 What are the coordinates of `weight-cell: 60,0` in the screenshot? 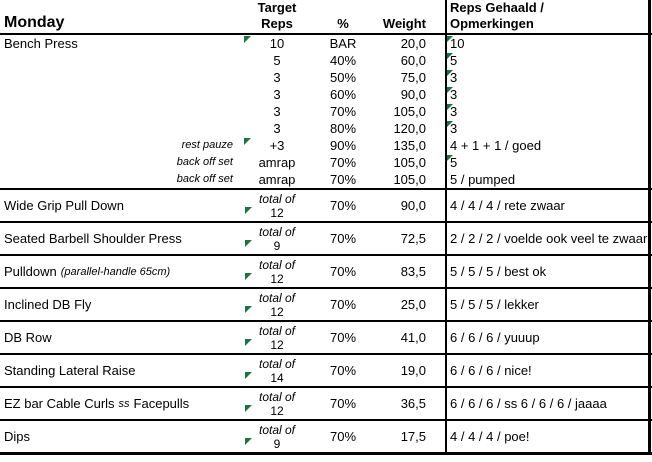 It's located at (413, 60).